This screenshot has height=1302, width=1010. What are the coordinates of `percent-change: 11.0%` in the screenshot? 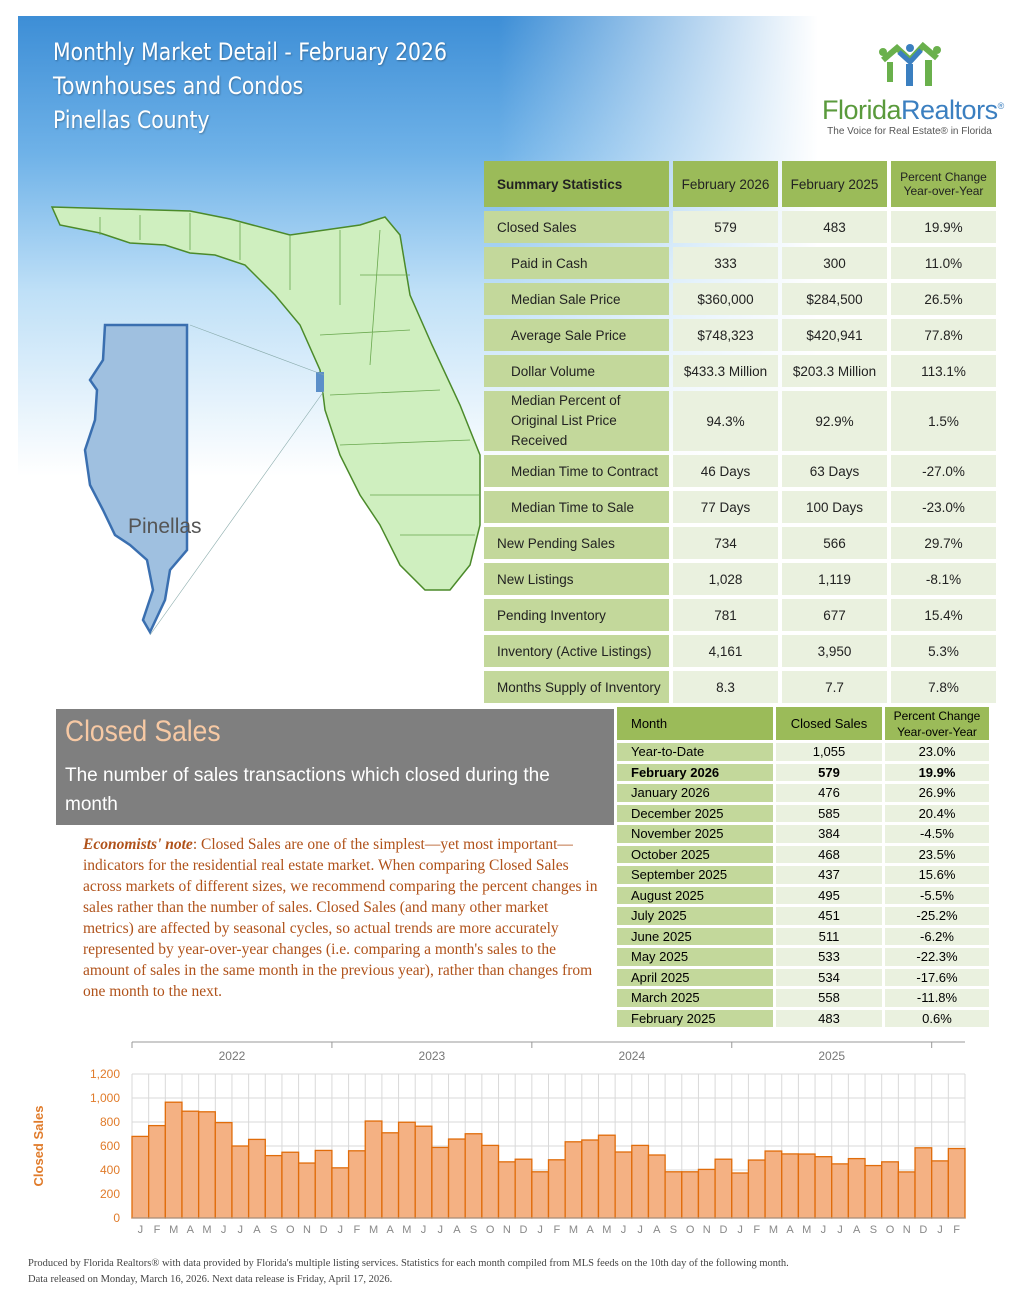 It's located at (943, 263).